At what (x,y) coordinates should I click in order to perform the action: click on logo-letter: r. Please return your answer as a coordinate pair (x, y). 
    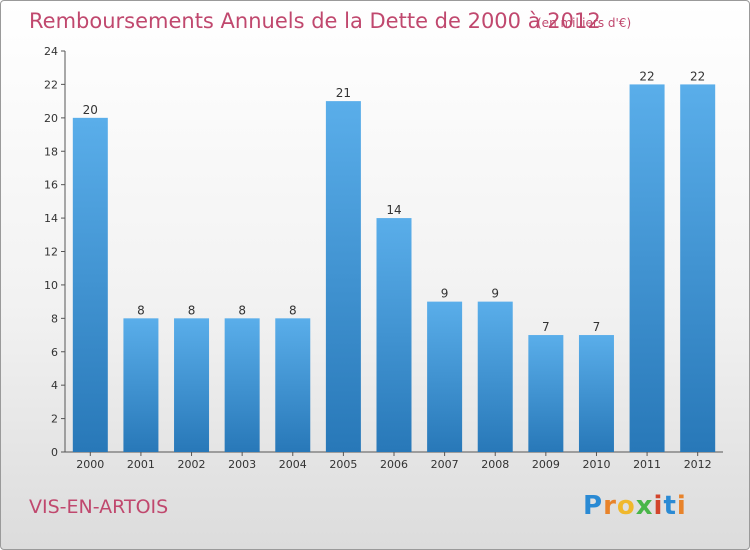
    Looking at the image, I should click on (610, 506).